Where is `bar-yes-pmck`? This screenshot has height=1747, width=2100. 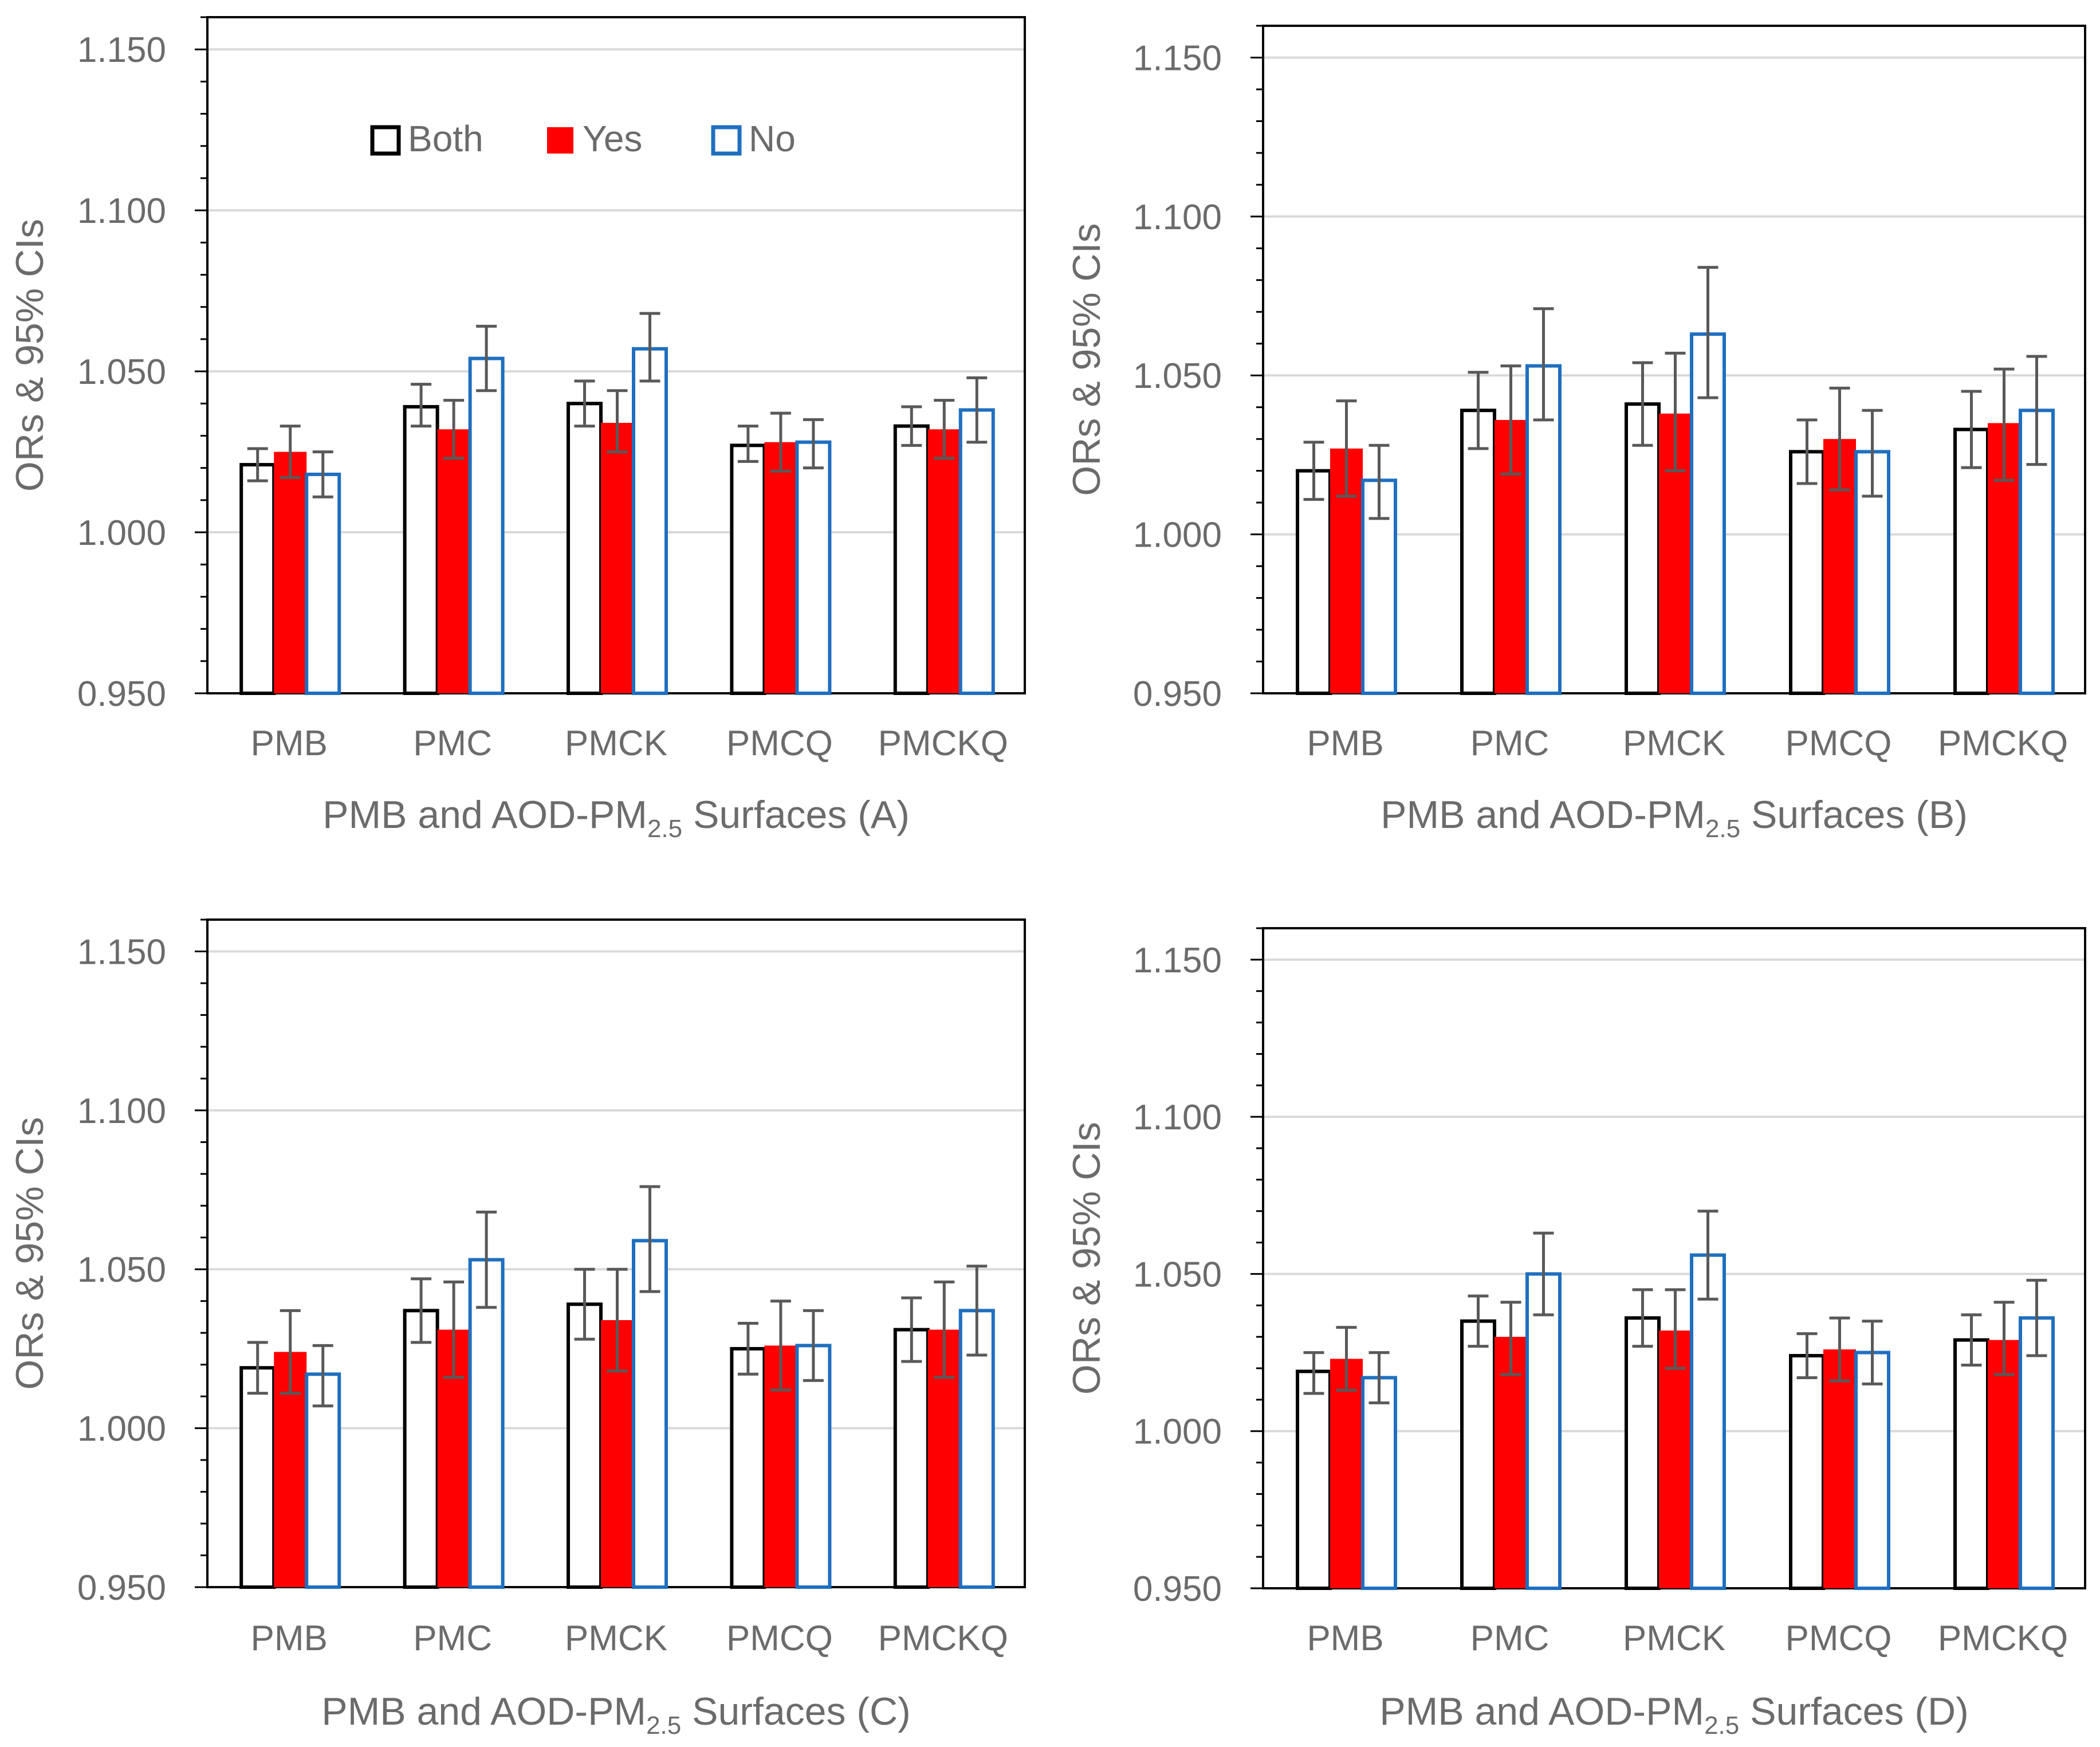
bar-yes-pmck is located at coordinates (617, 558).